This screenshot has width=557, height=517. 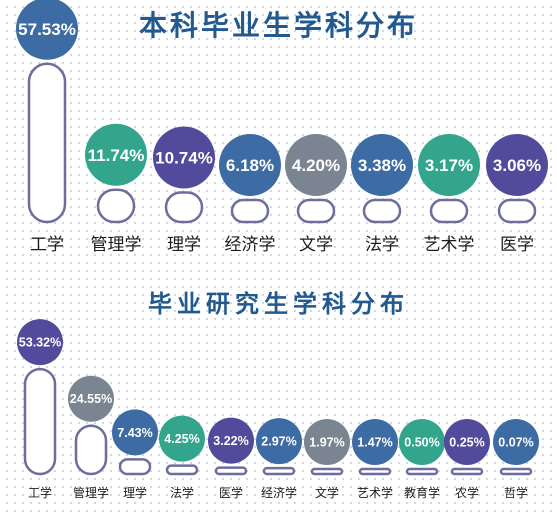 I want to click on graduate-category-label: 教育学, so click(x=422, y=492).